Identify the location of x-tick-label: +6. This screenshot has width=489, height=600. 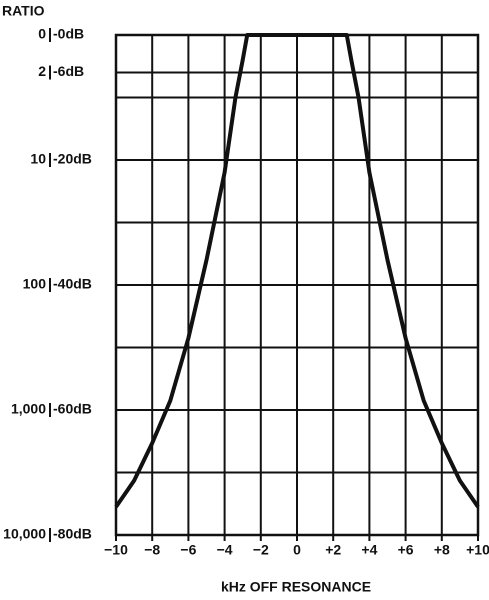
(406, 550).